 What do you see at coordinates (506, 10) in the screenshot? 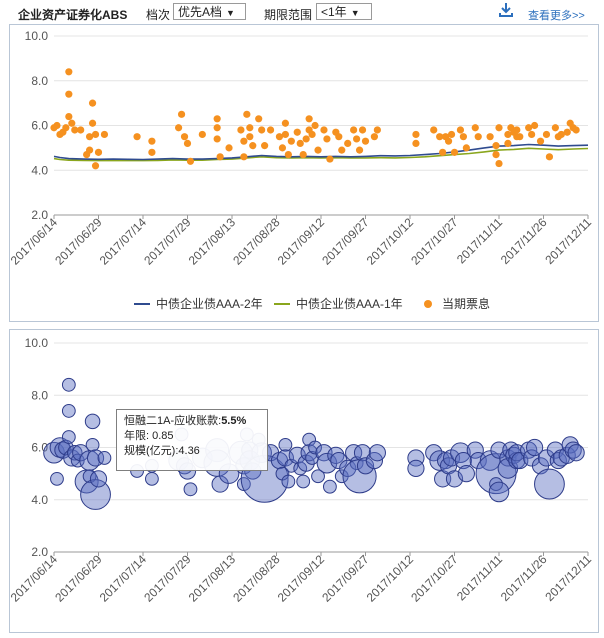
I see `download-icon` at bounding box center [506, 10].